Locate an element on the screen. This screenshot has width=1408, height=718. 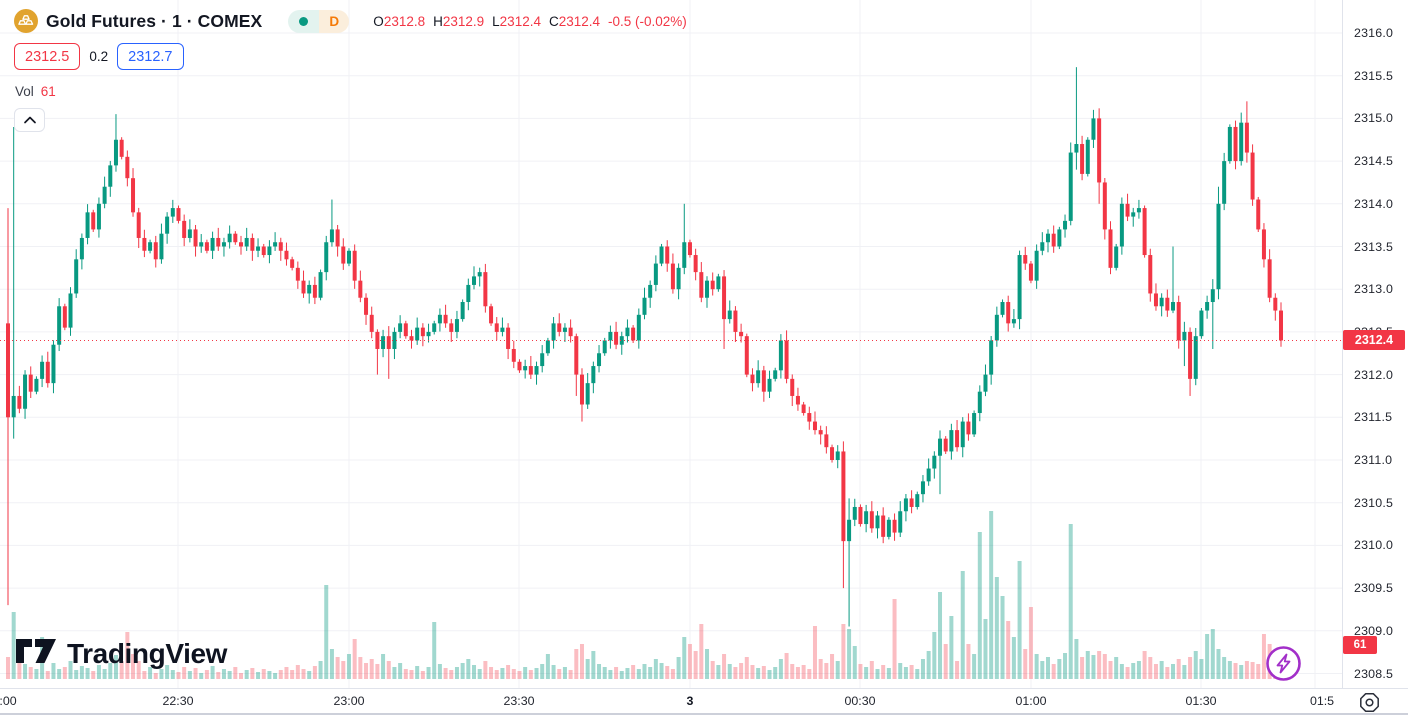
tradingview-watermark: TradingView is located at coordinates (121, 654).